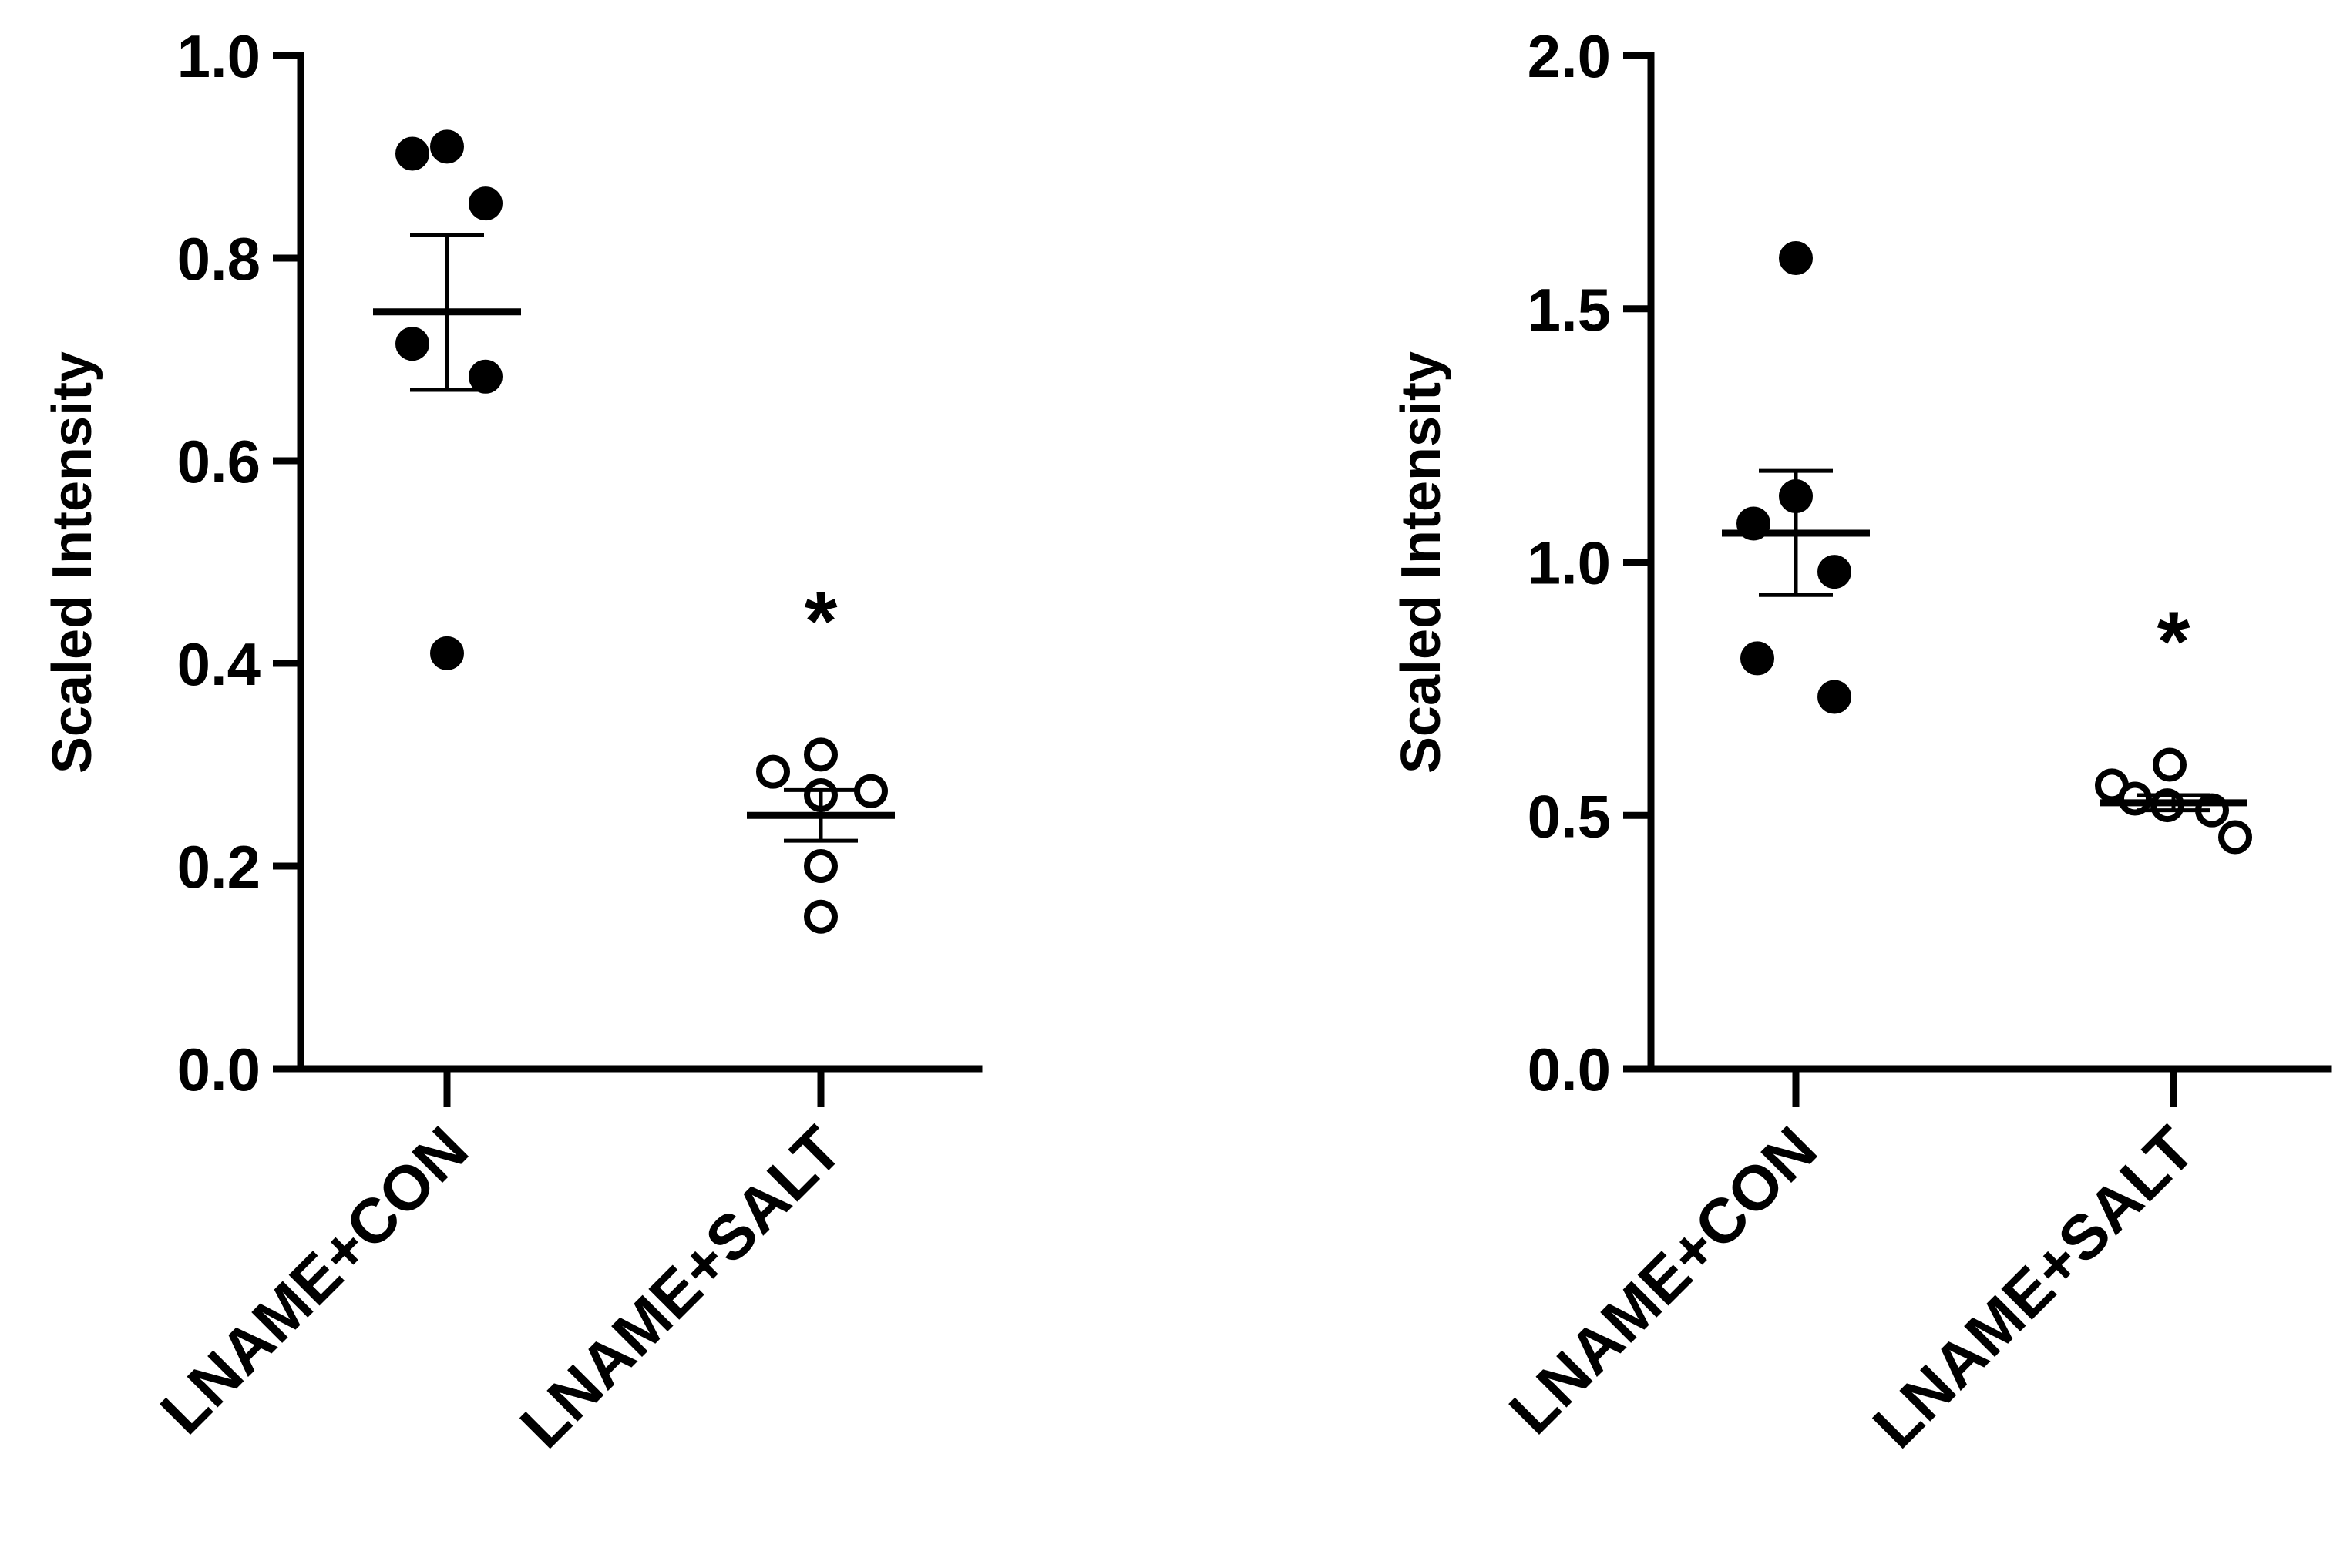 The width and height of the screenshot is (2350, 1568). I want to click on y-tick-label: 0.2, so click(219, 867).